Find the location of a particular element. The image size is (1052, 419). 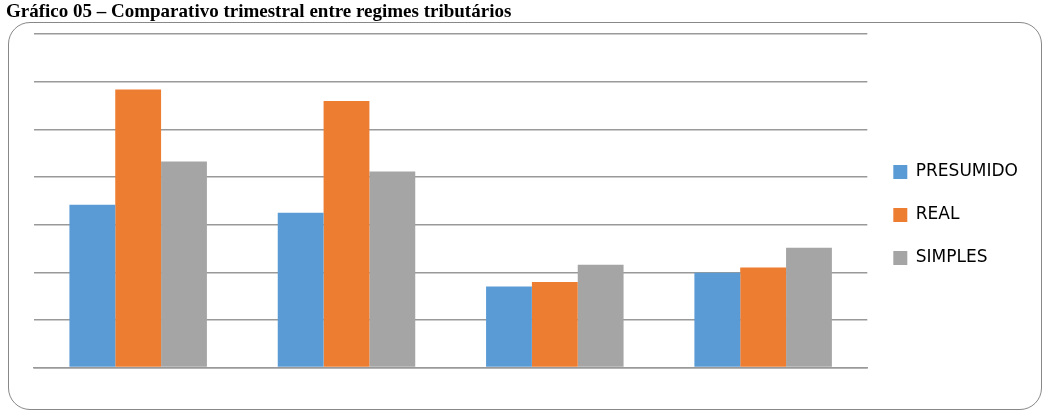

legend-label: SIMPLES is located at coordinates (951, 256).